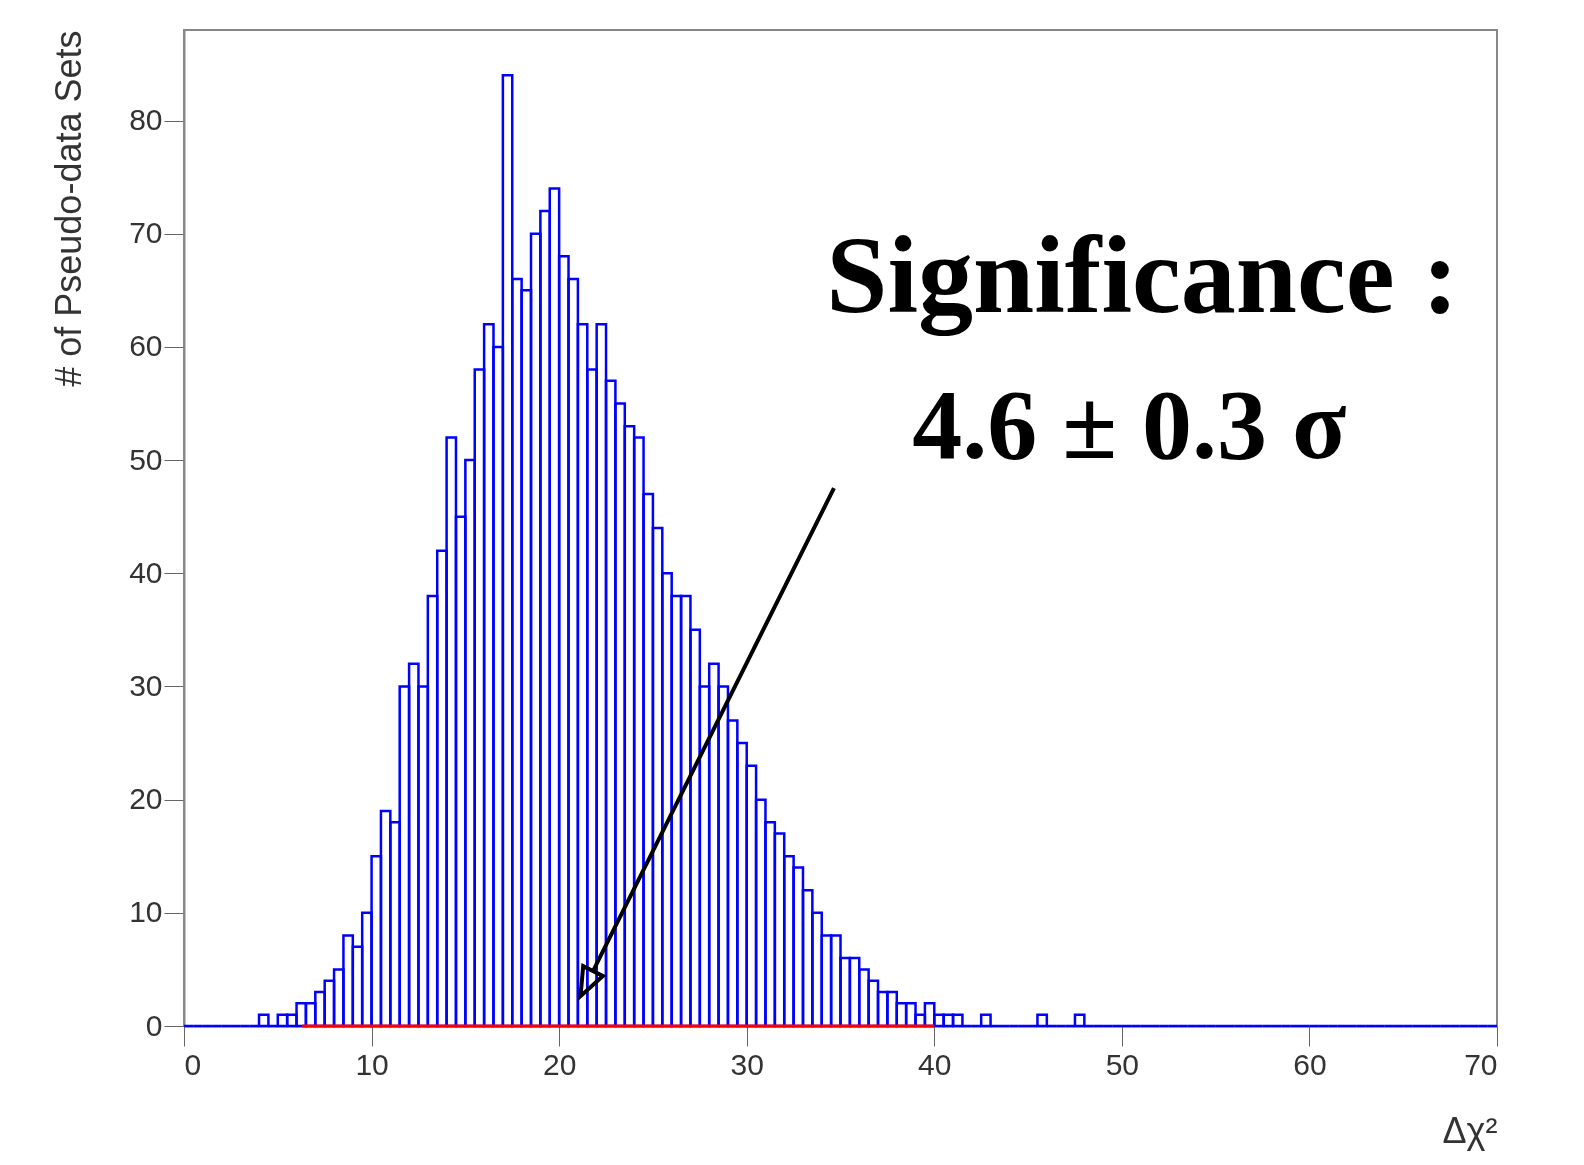 The height and width of the screenshot is (1165, 1584). What do you see at coordinates (1470, 1130) in the screenshot?
I see `x-axis-title: Δχ²` at bounding box center [1470, 1130].